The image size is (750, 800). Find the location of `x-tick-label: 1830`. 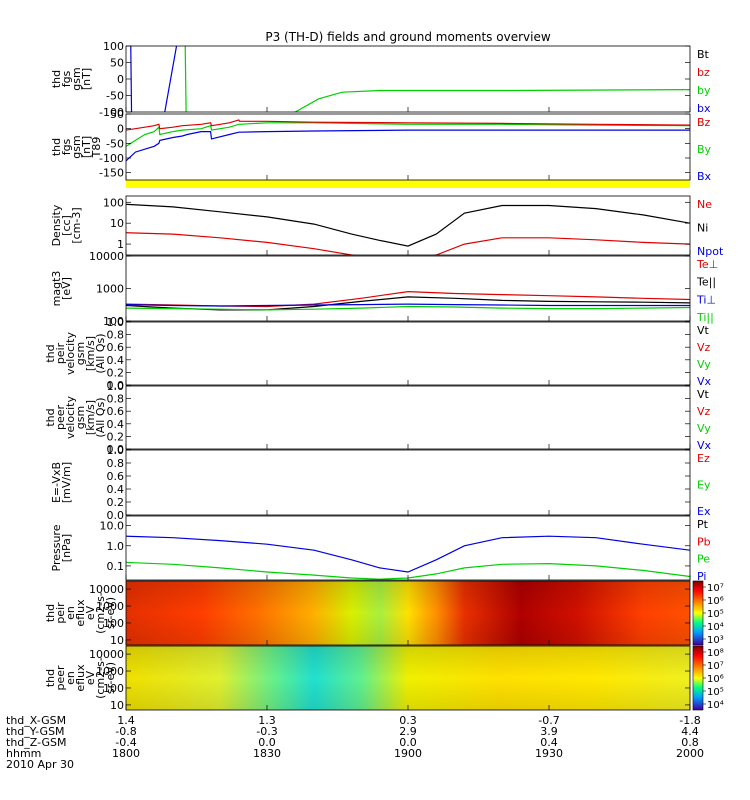

x-tick-label: 1830 is located at coordinates (267, 753).